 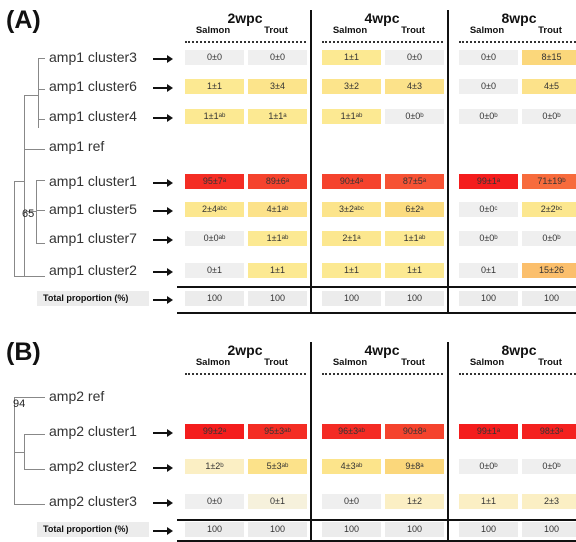 I want to click on proportion-cell: 3±2ᵃᵇᶜ, so click(x=351, y=209).